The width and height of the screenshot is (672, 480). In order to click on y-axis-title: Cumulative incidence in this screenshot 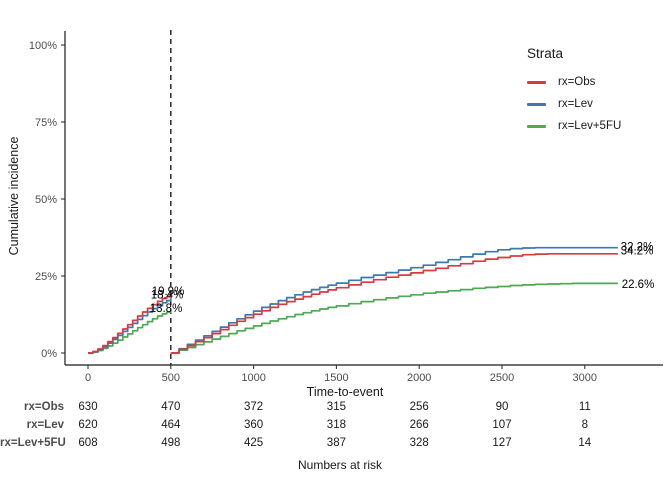, I will do `click(14, 196)`.